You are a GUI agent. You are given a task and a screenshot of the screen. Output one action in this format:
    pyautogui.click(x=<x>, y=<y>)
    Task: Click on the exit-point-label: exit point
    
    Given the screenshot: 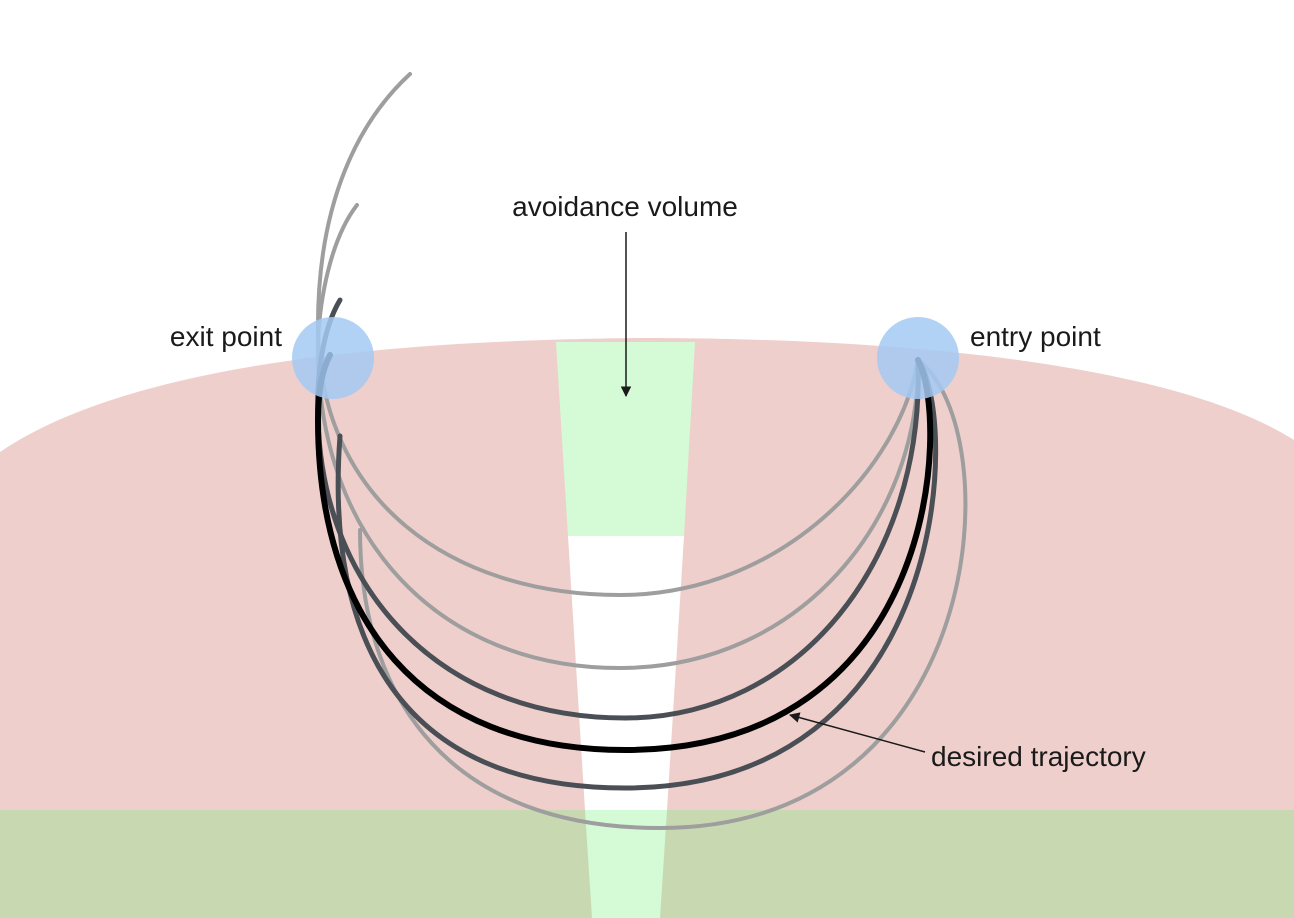 What is the action you would take?
    pyautogui.click(x=226, y=336)
    